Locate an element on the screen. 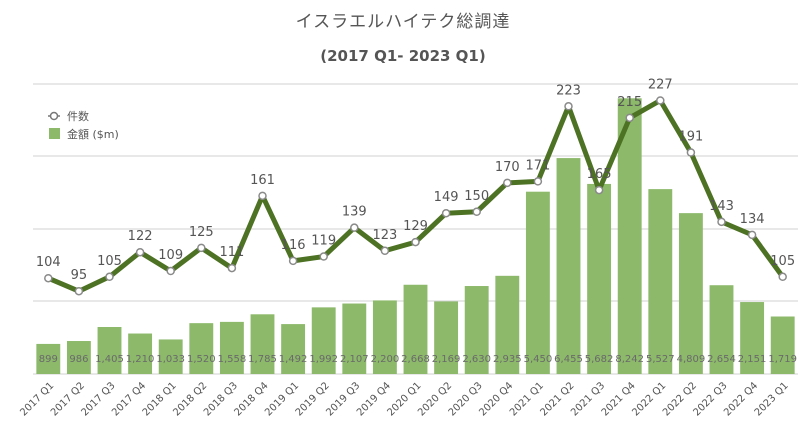  bar-value-label: 4,809 is located at coordinates (691, 359).